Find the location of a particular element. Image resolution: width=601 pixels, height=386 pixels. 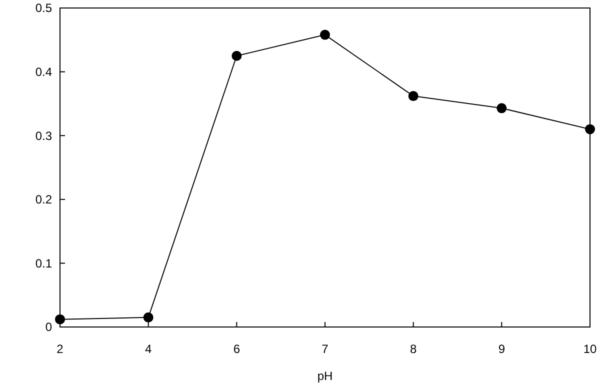

x-tick-label: 8 is located at coordinates (413, 349).